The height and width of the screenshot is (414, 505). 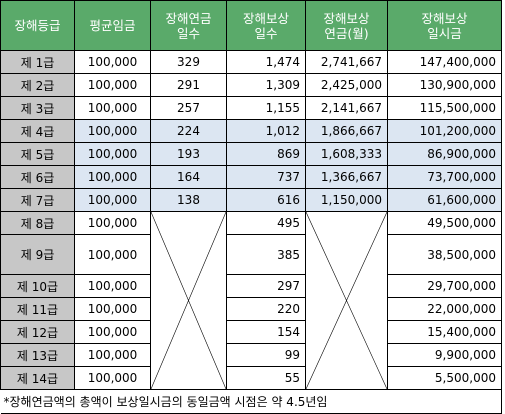 I want to click on grade-cell: 제 6급, so click(x=37, y=177).